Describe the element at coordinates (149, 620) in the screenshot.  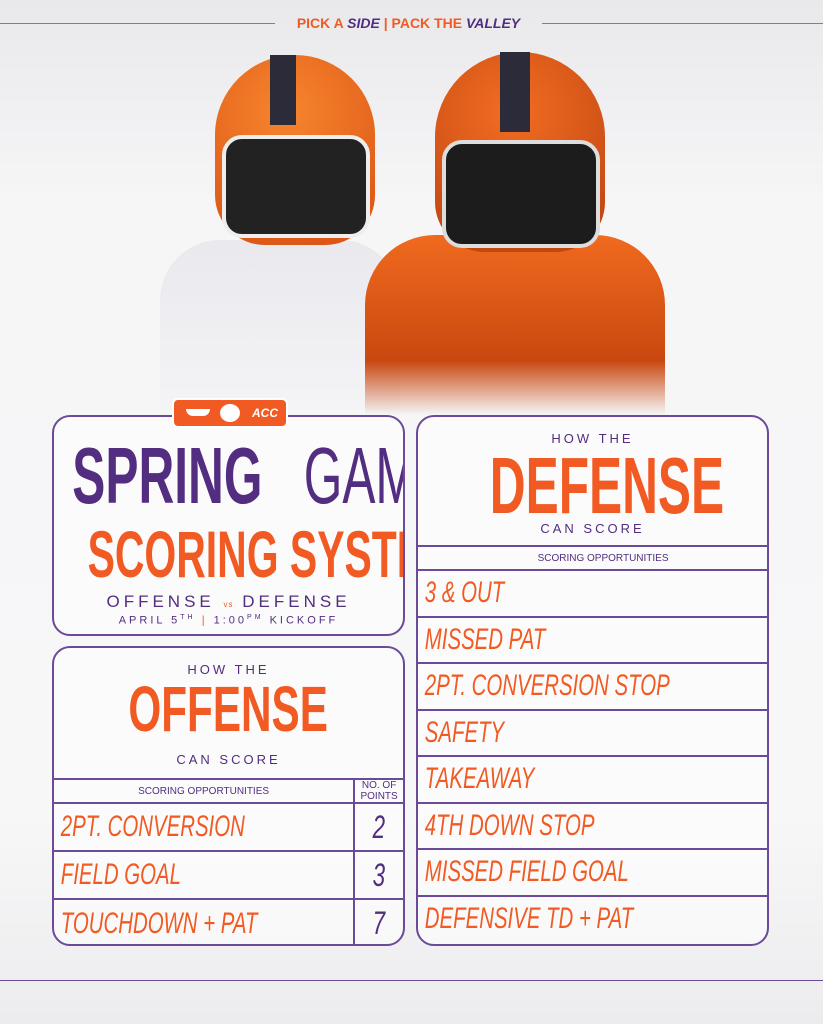
I see `date: APRIL 5` at that location.